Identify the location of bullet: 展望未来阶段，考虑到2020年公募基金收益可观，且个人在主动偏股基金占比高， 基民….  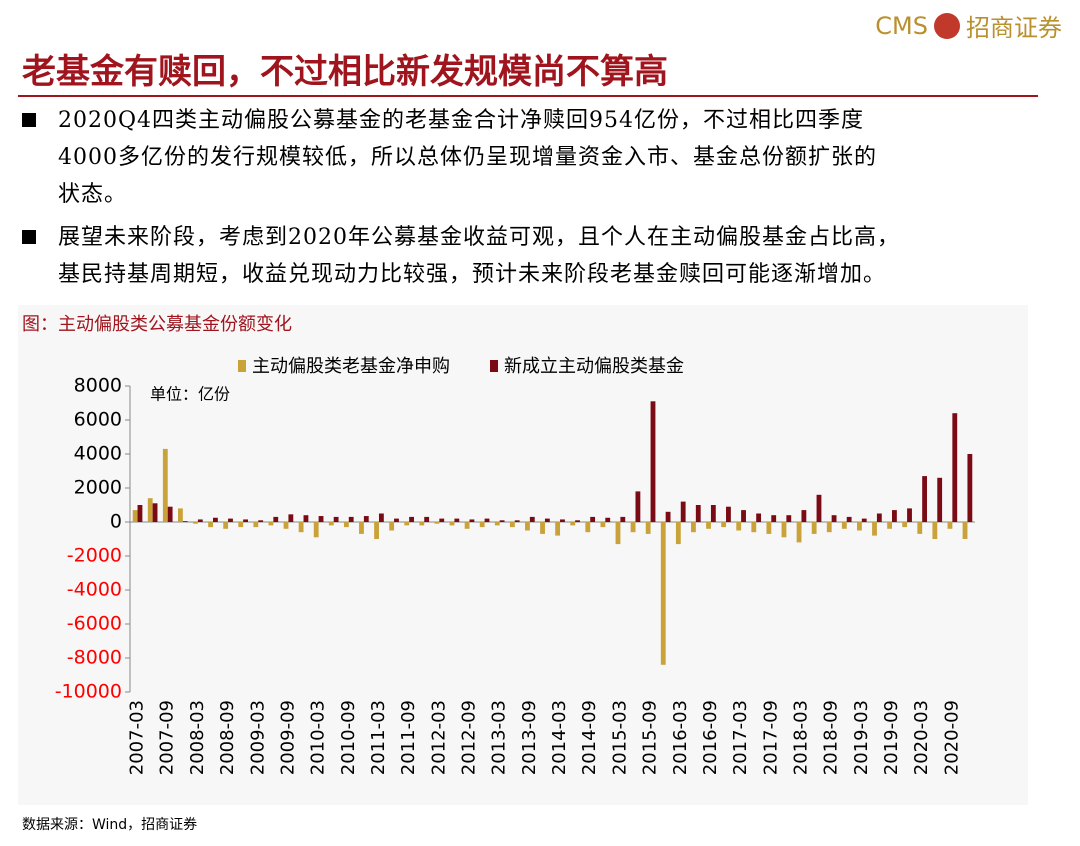
(461, 256).